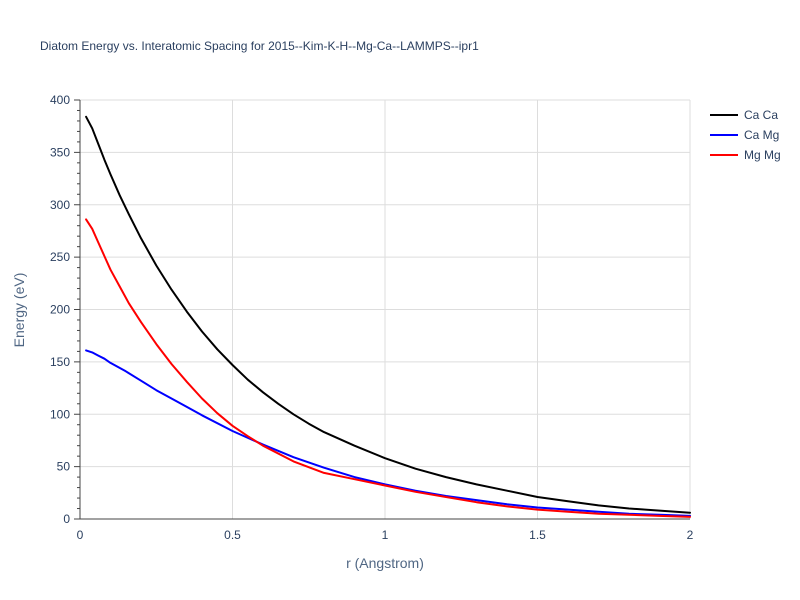 This screenshot has height=600, width=800. What do you see at coordinates (232, 535) in the screenshot?
I see `x-tick-label: 0.5` at bounding box center [232, 535].